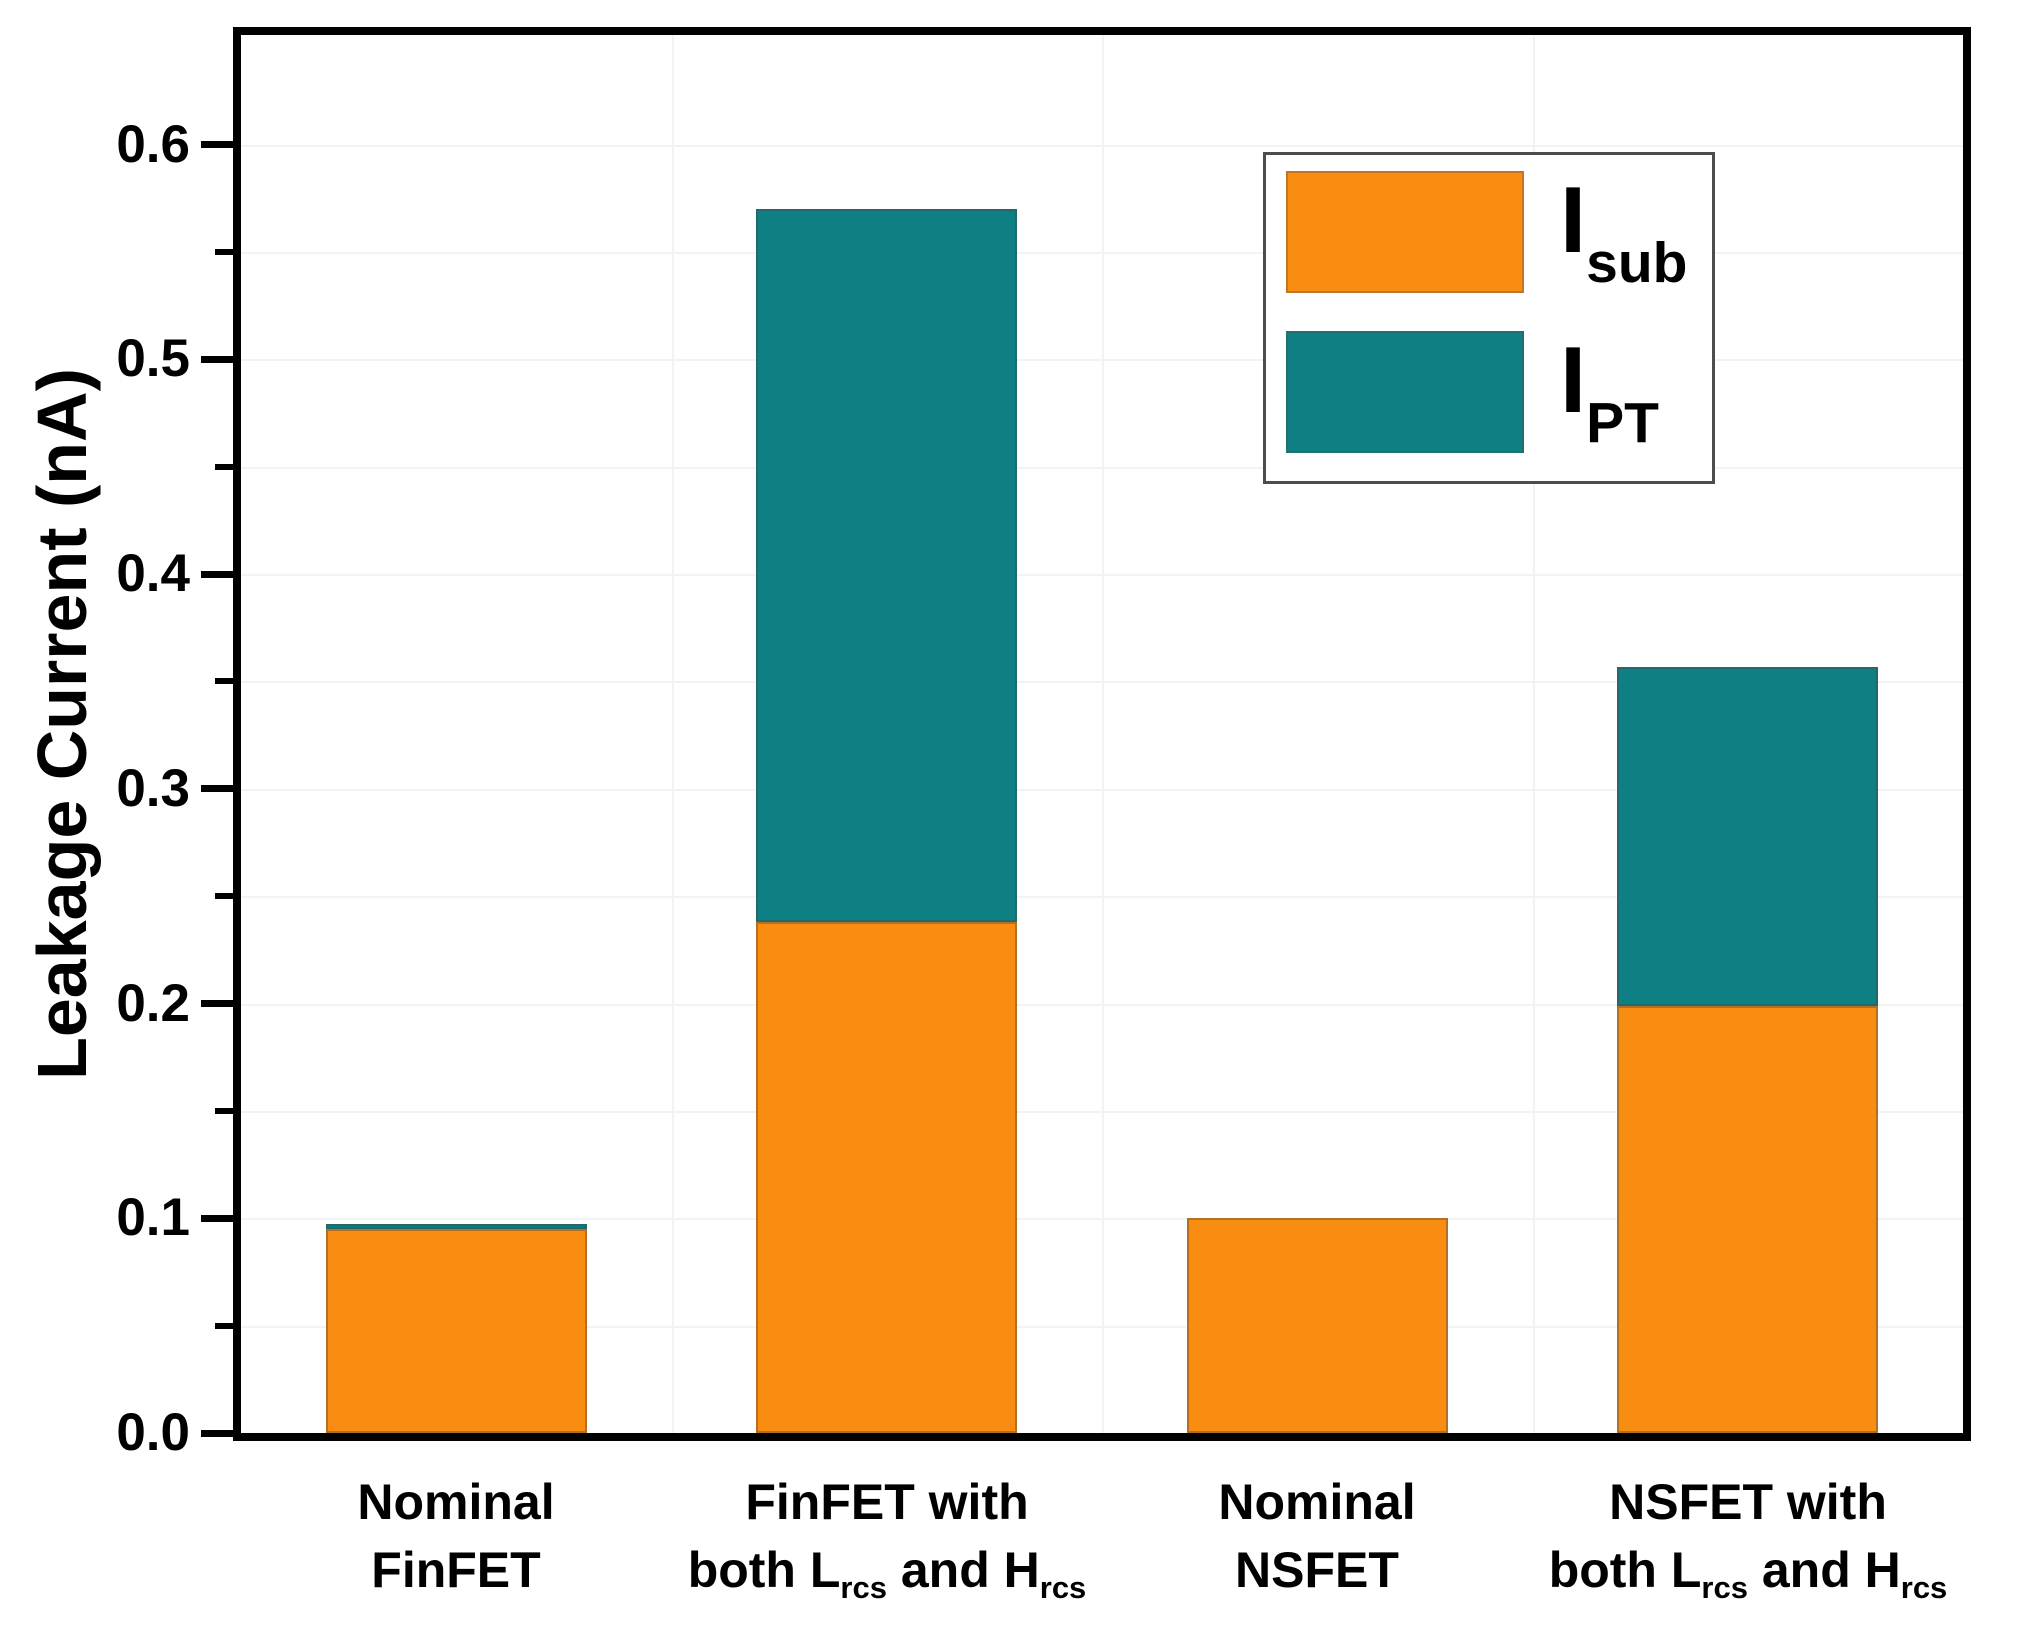  What do you see at coordinates (1747, 836) in the screenshot?
I see `bar-segment-IPT-nsfet-rcs` at bounding box center [1747, 836].